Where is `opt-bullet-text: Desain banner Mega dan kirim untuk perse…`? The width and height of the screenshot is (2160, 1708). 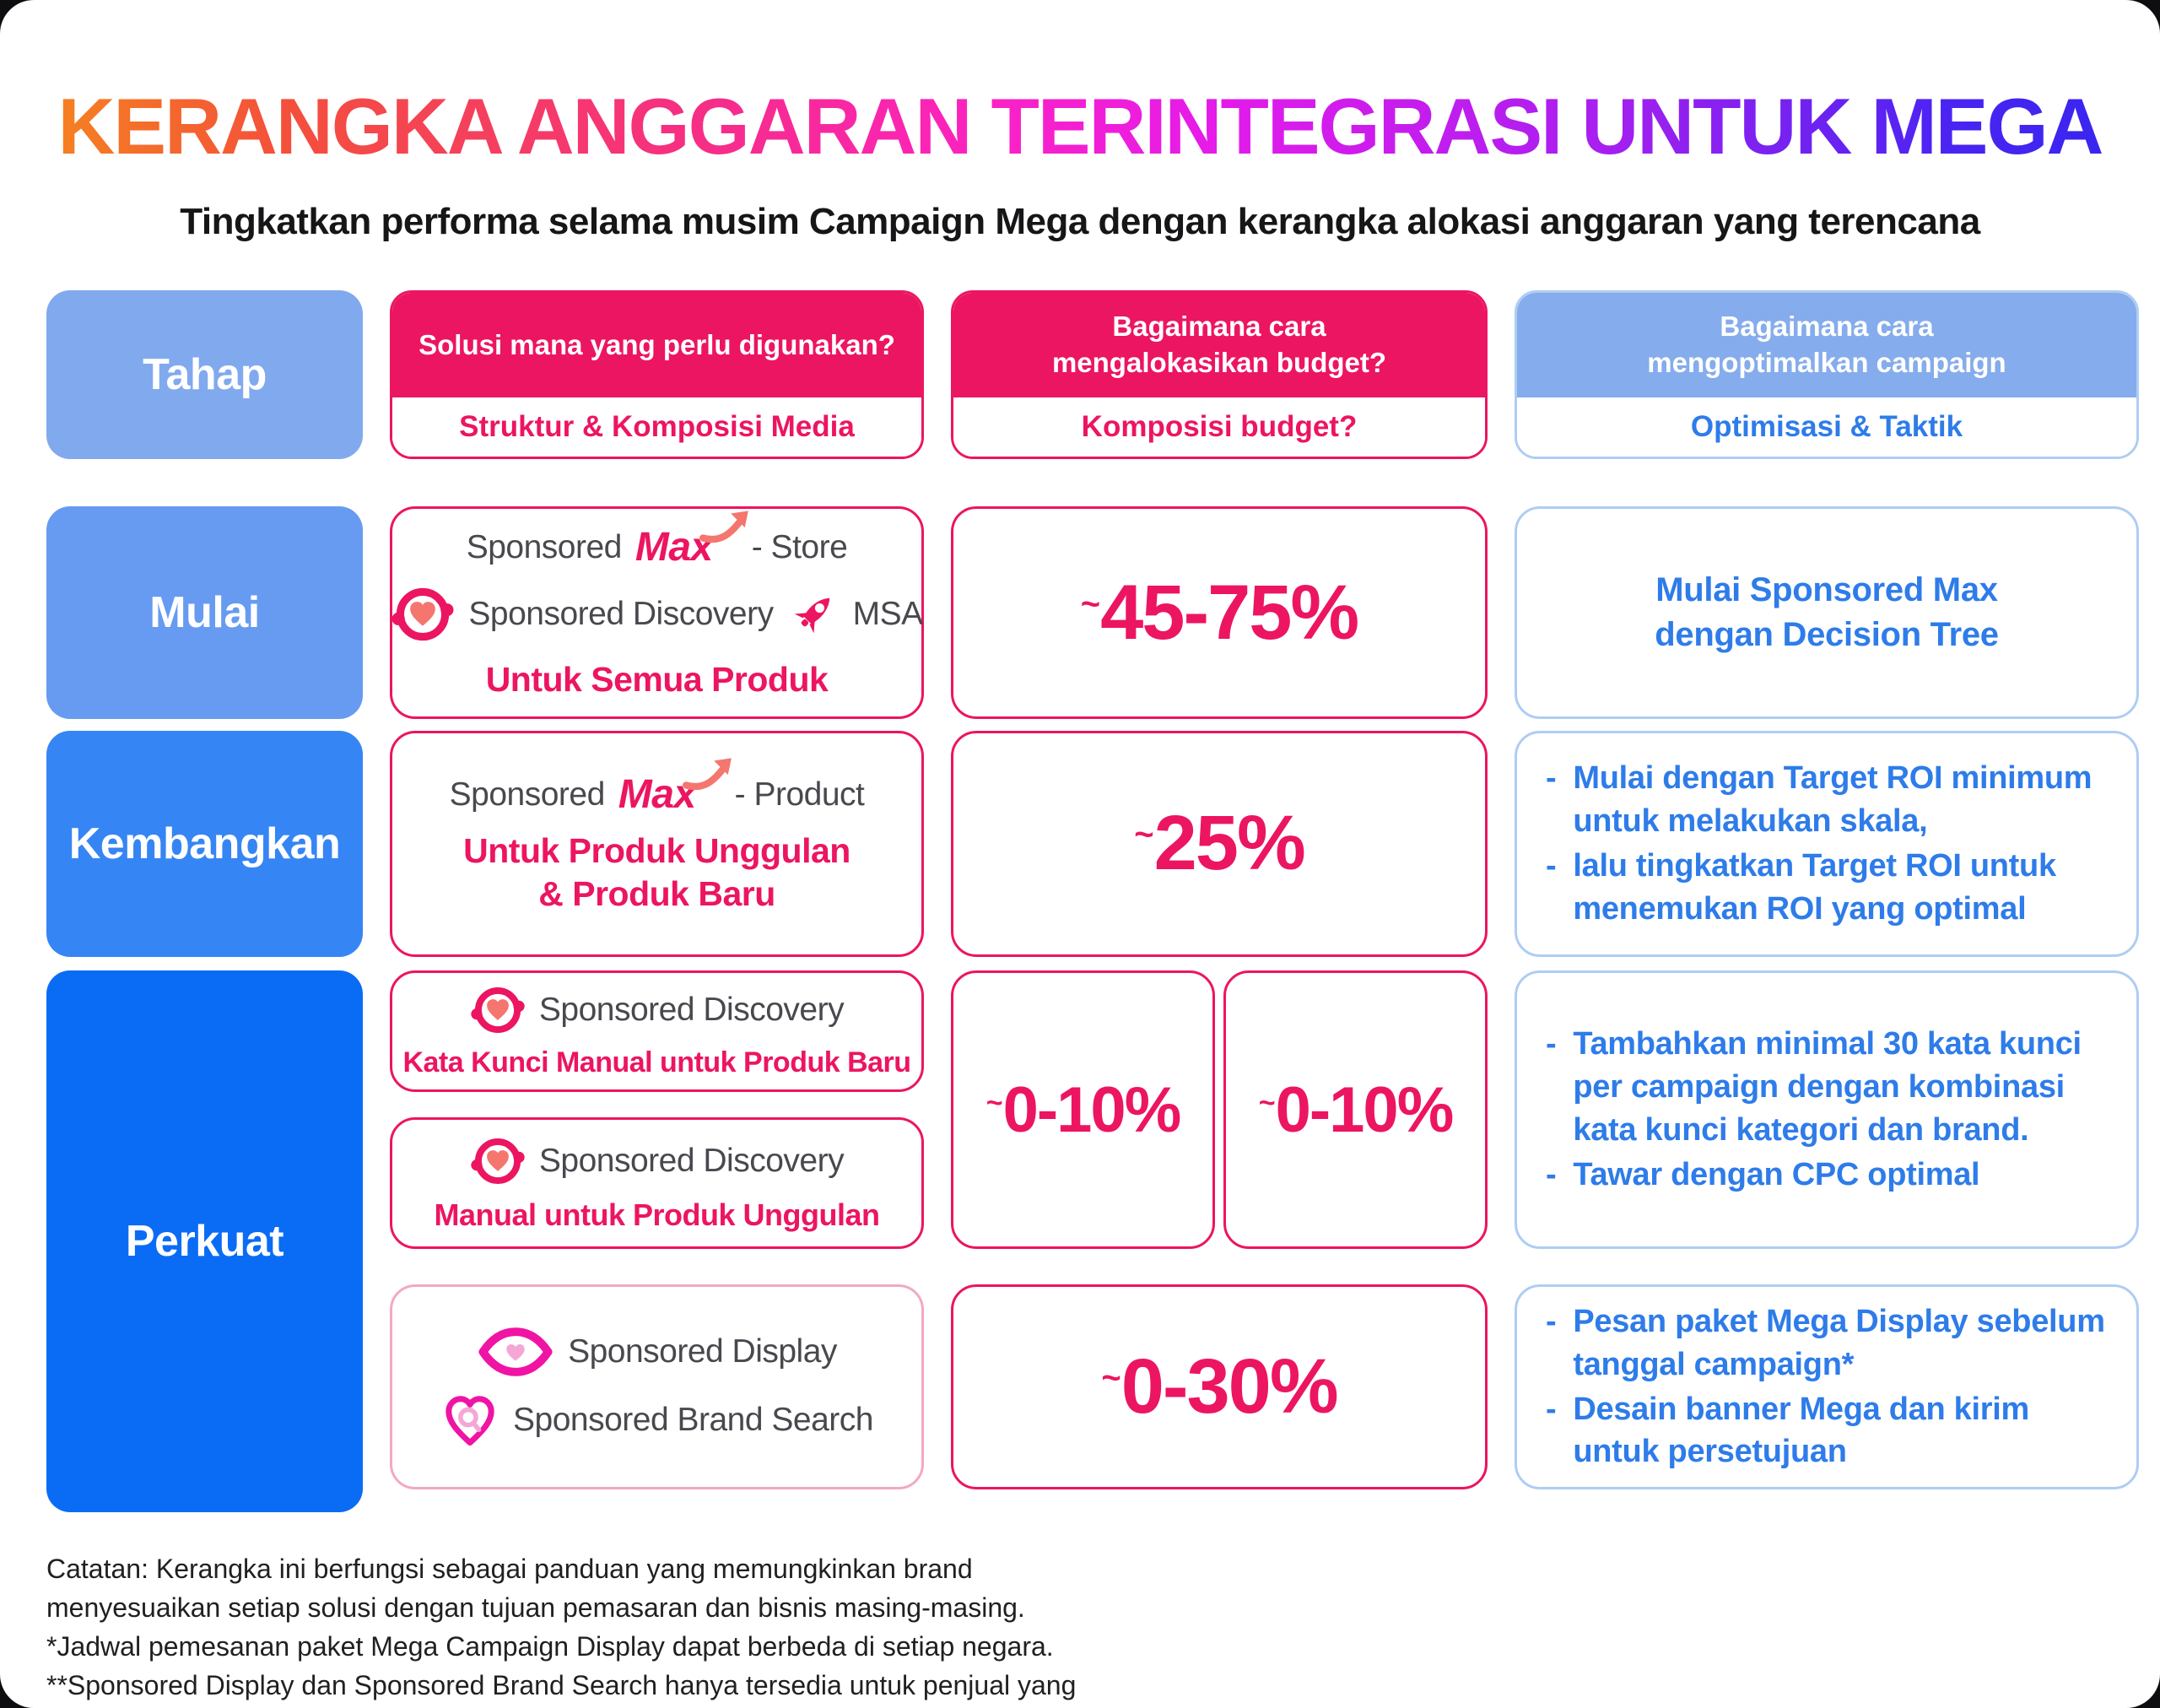 opt-bullet-text: Desain banner Mega dan kirim untuk perse… is located at coordinates (1801, 1430).